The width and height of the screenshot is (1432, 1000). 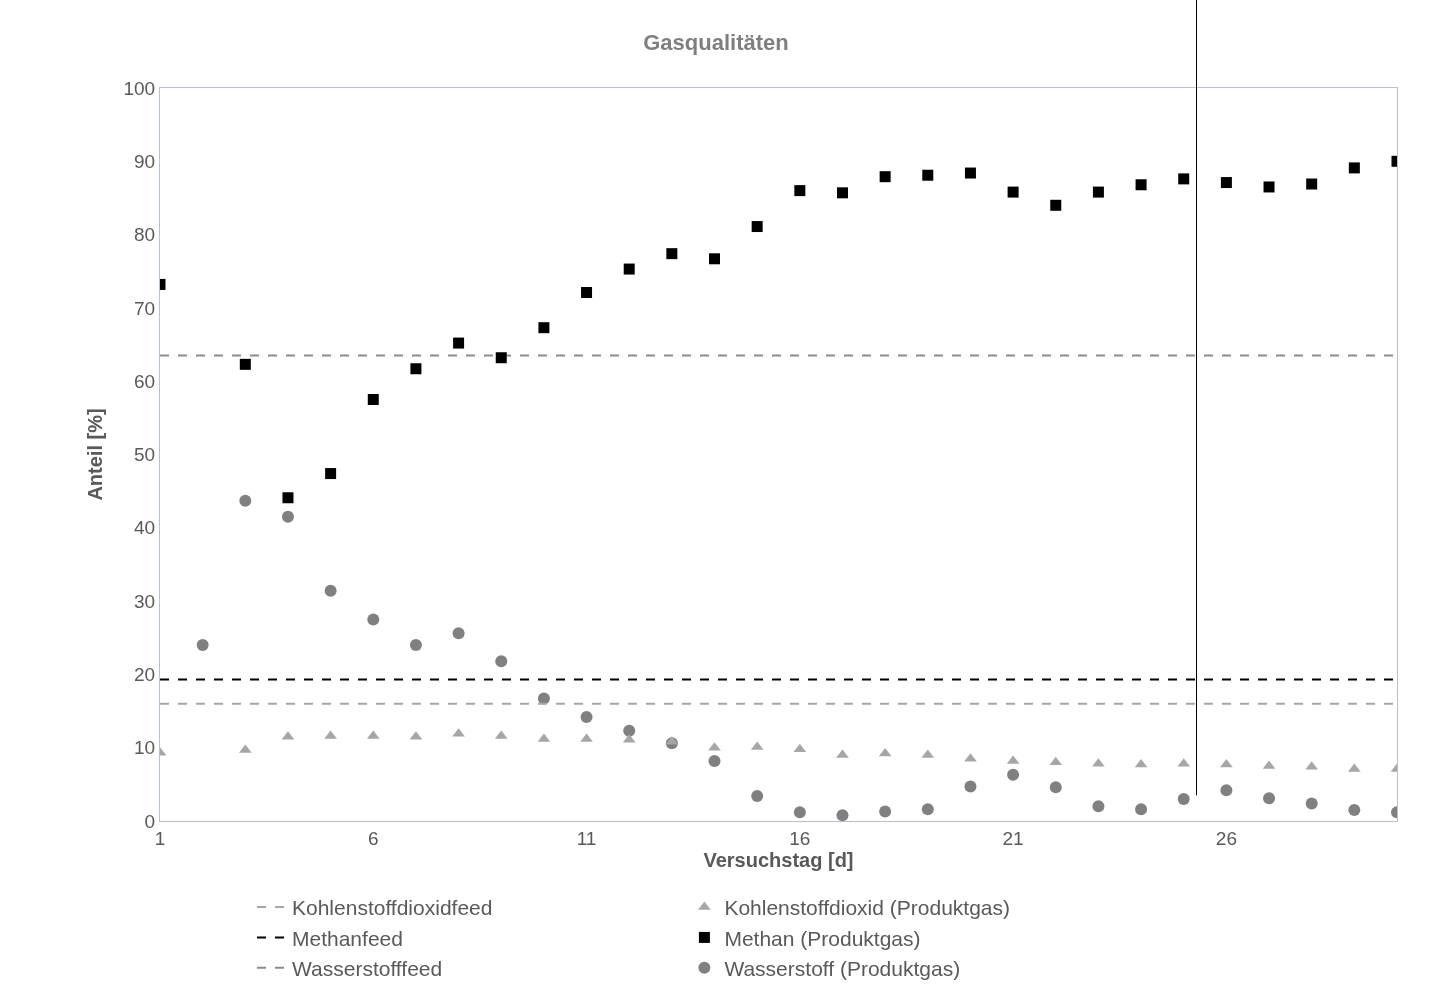 What do you see at coordinates (160, 838) in the screenshot?
I see `x-tick-label: 1` at bounding box center [160, 838].